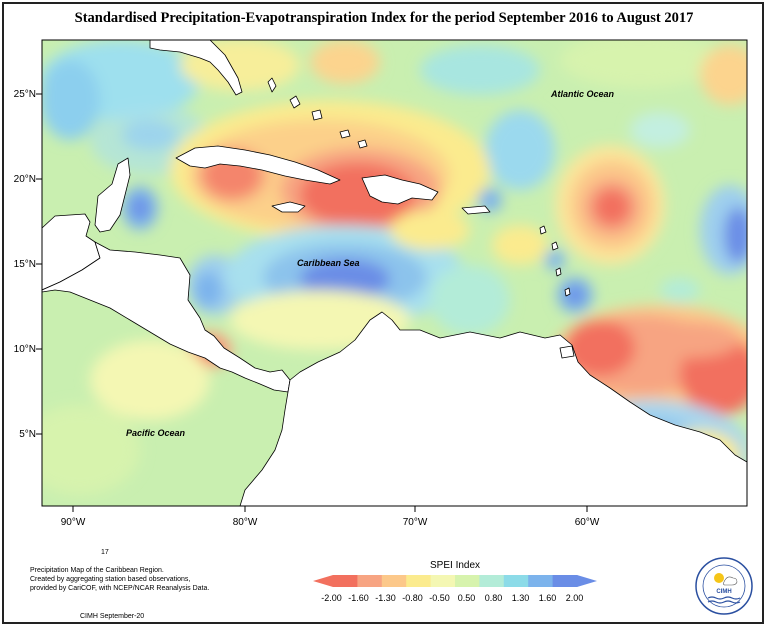 Image resolution: width=768 pixels, height=628 pixels. What do you see at coordinates (574, 598) in the screenshot?
I see `legend-tick-label: 2.00` at bounding box center [574, 598].